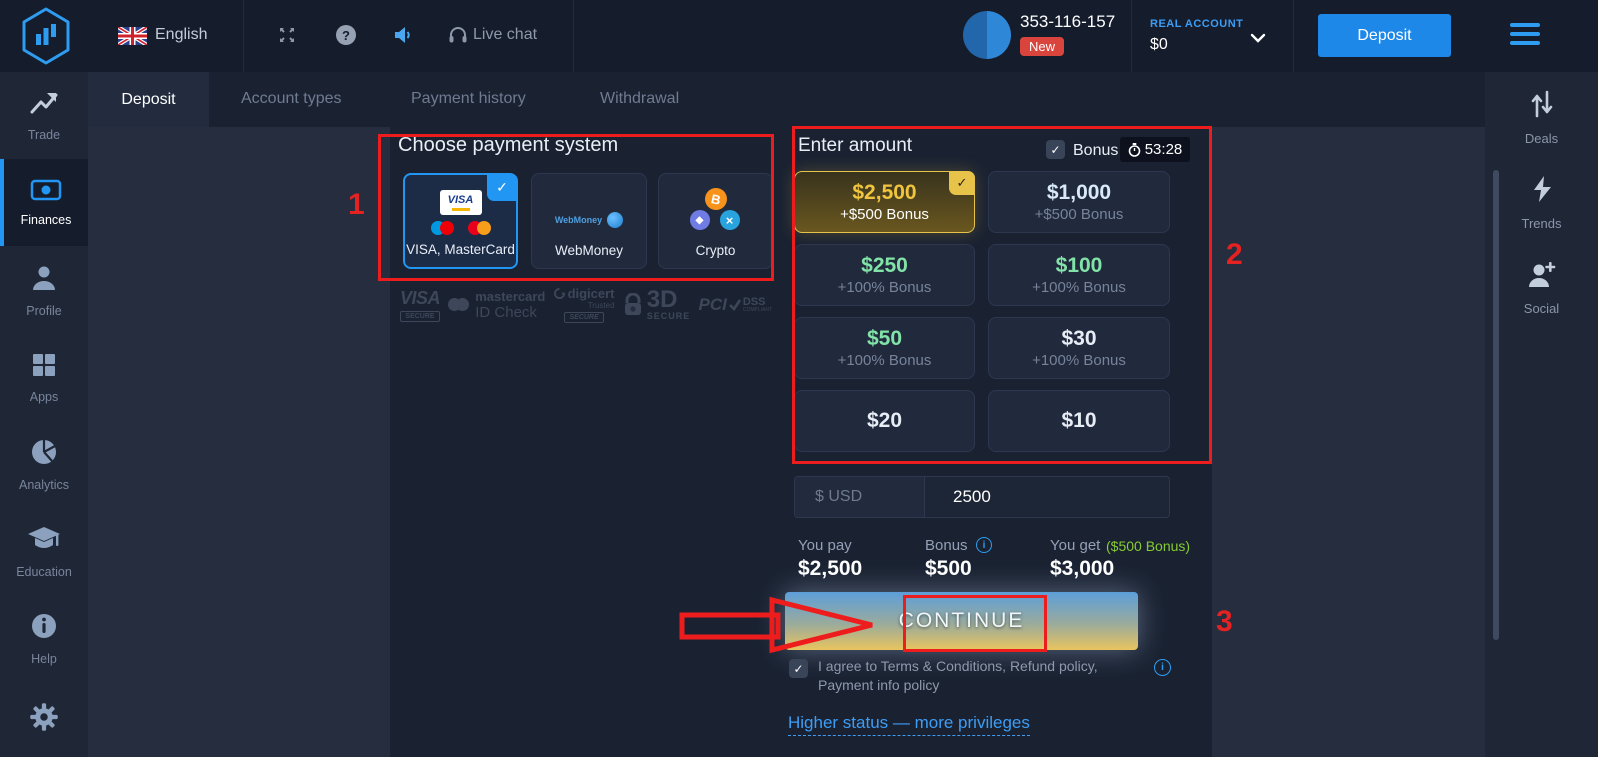 This screenshot has width=1598, height=757. I want to click on sidebar-item-finances: Finances, so click(44, 202).